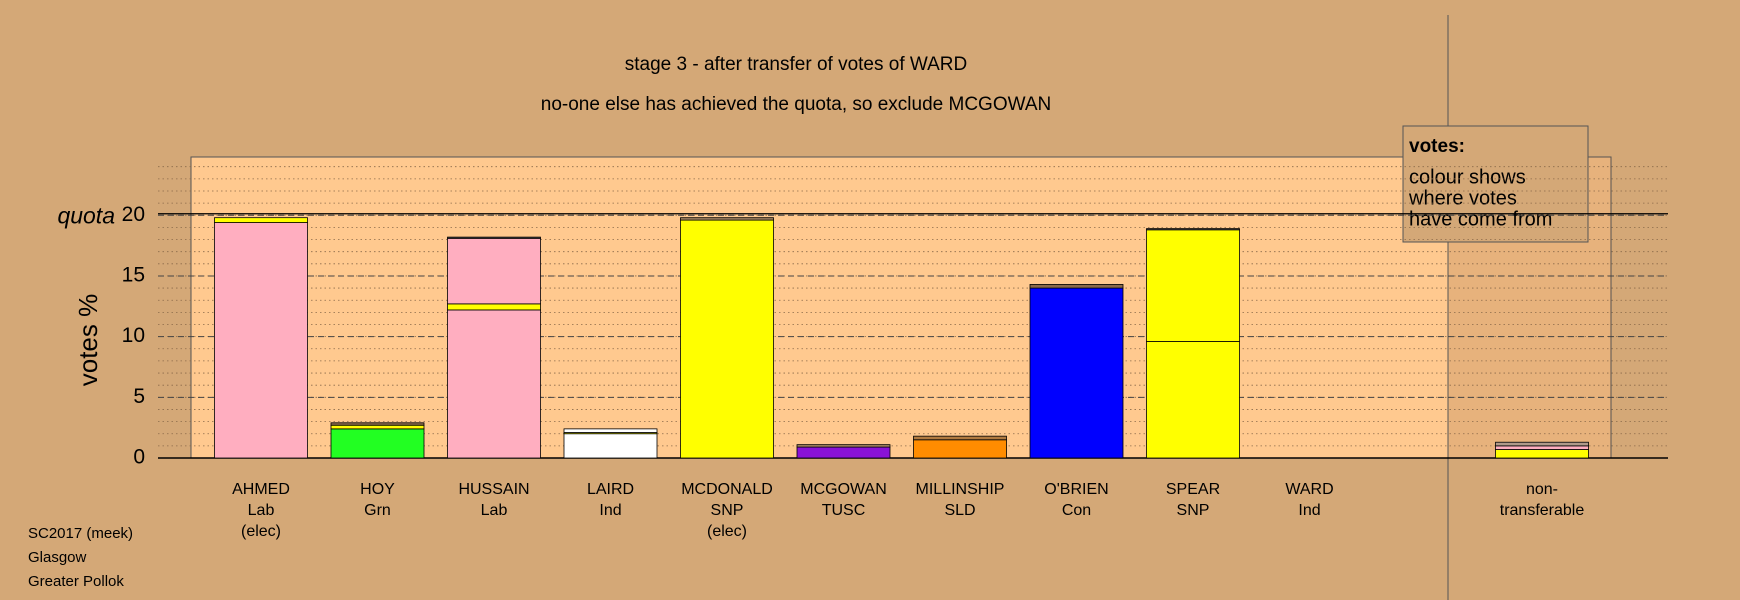  I want to click on legend-title: votes:, so click(1437, 146).